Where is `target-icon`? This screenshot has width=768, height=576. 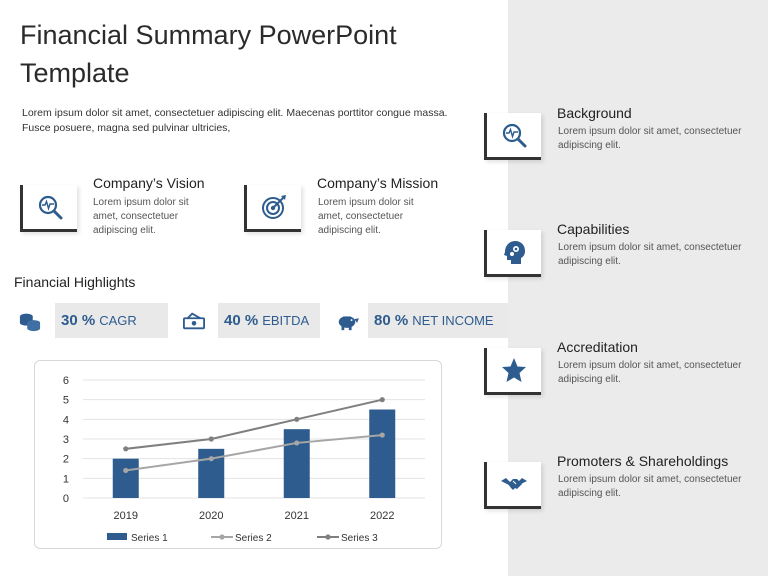 target-icon is located at coordinates (274, 207).